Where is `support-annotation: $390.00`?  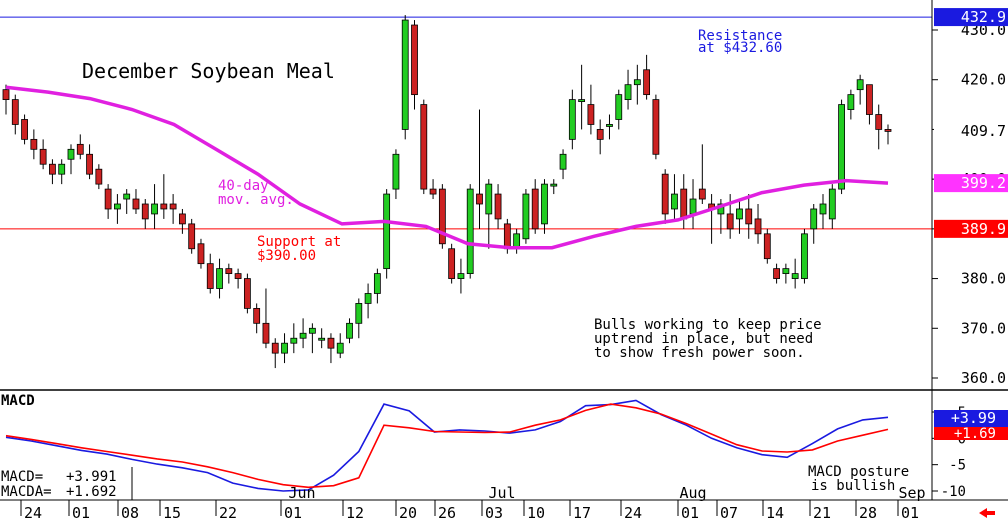 support-annotation: $390.00 is located at coordinates (286, 256).